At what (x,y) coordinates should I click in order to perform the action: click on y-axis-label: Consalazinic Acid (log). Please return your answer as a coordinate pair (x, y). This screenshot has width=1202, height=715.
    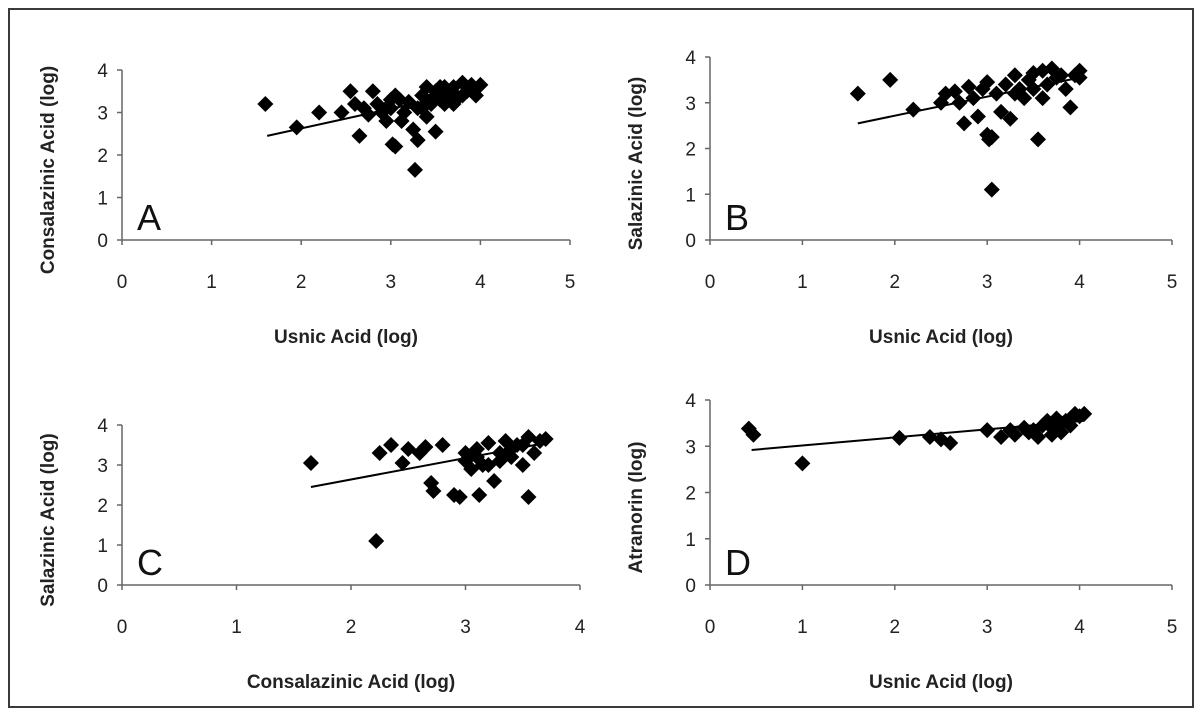
    Looking at the image, I should click on (48, 170).